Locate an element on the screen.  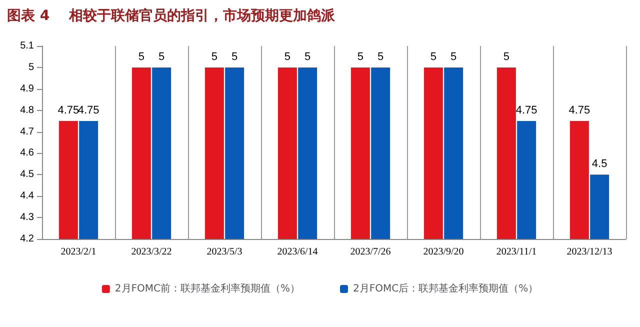
y-tick-label: 4.2 is located at coordinates (27, 239).